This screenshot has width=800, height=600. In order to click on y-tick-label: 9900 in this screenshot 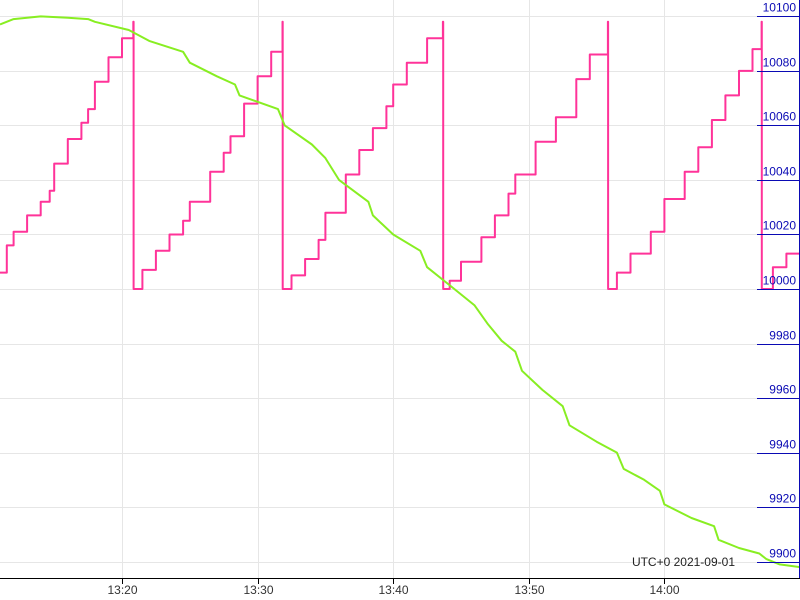, I will do `click(782, 554)`.